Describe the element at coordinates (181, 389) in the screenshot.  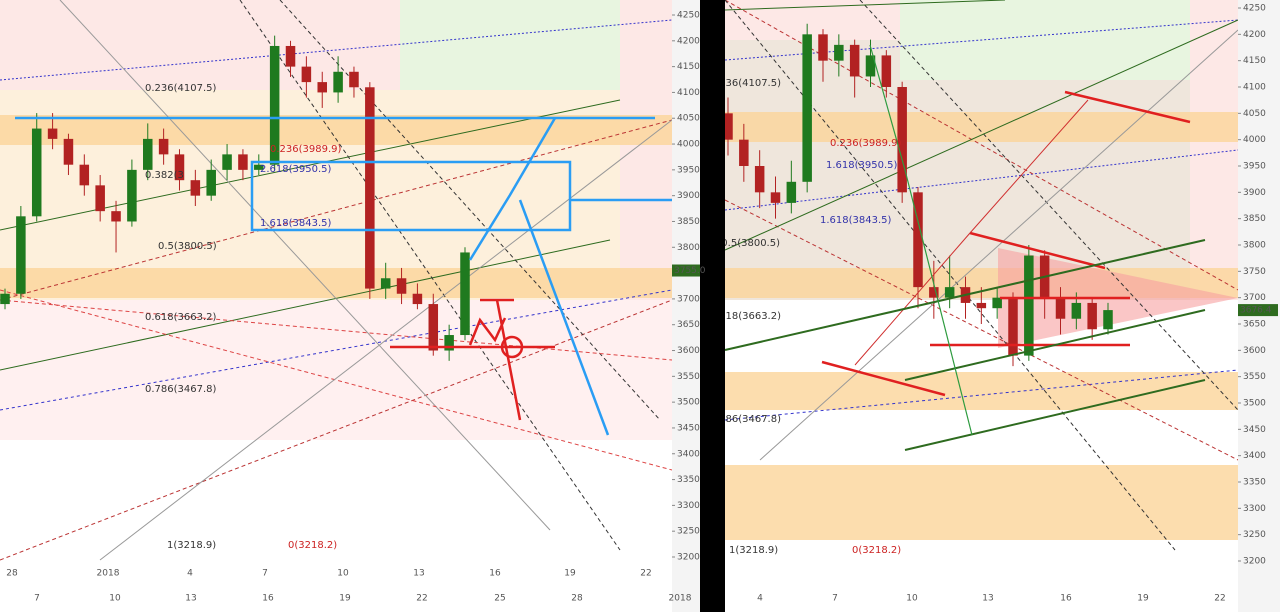
I see `level-label: 0.786(3467.8)` at that location.